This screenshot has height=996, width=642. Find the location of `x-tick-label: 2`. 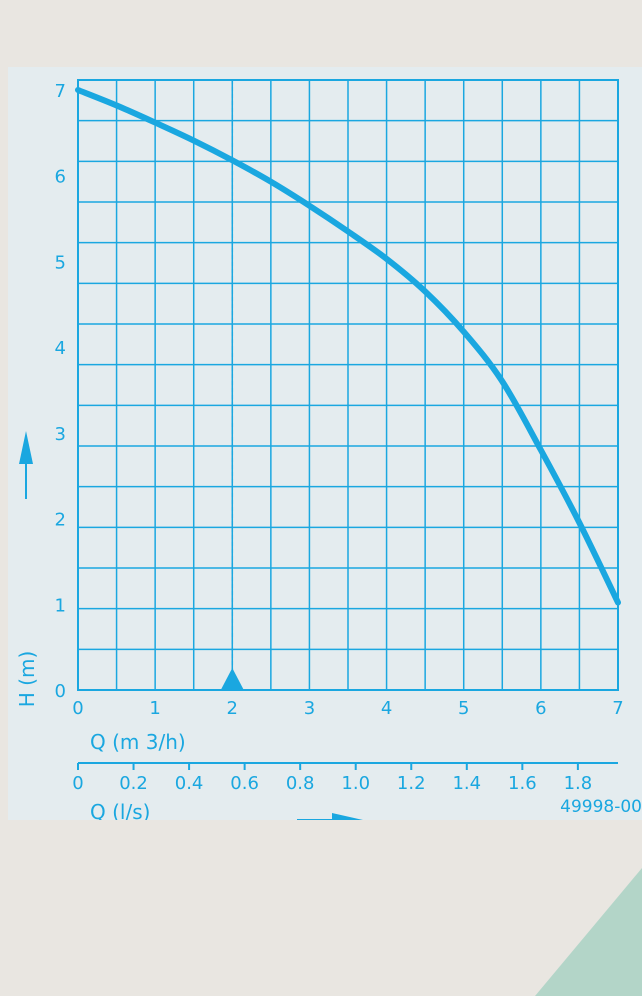

x-tick-label: 2 is located at coordinates (232, 708).